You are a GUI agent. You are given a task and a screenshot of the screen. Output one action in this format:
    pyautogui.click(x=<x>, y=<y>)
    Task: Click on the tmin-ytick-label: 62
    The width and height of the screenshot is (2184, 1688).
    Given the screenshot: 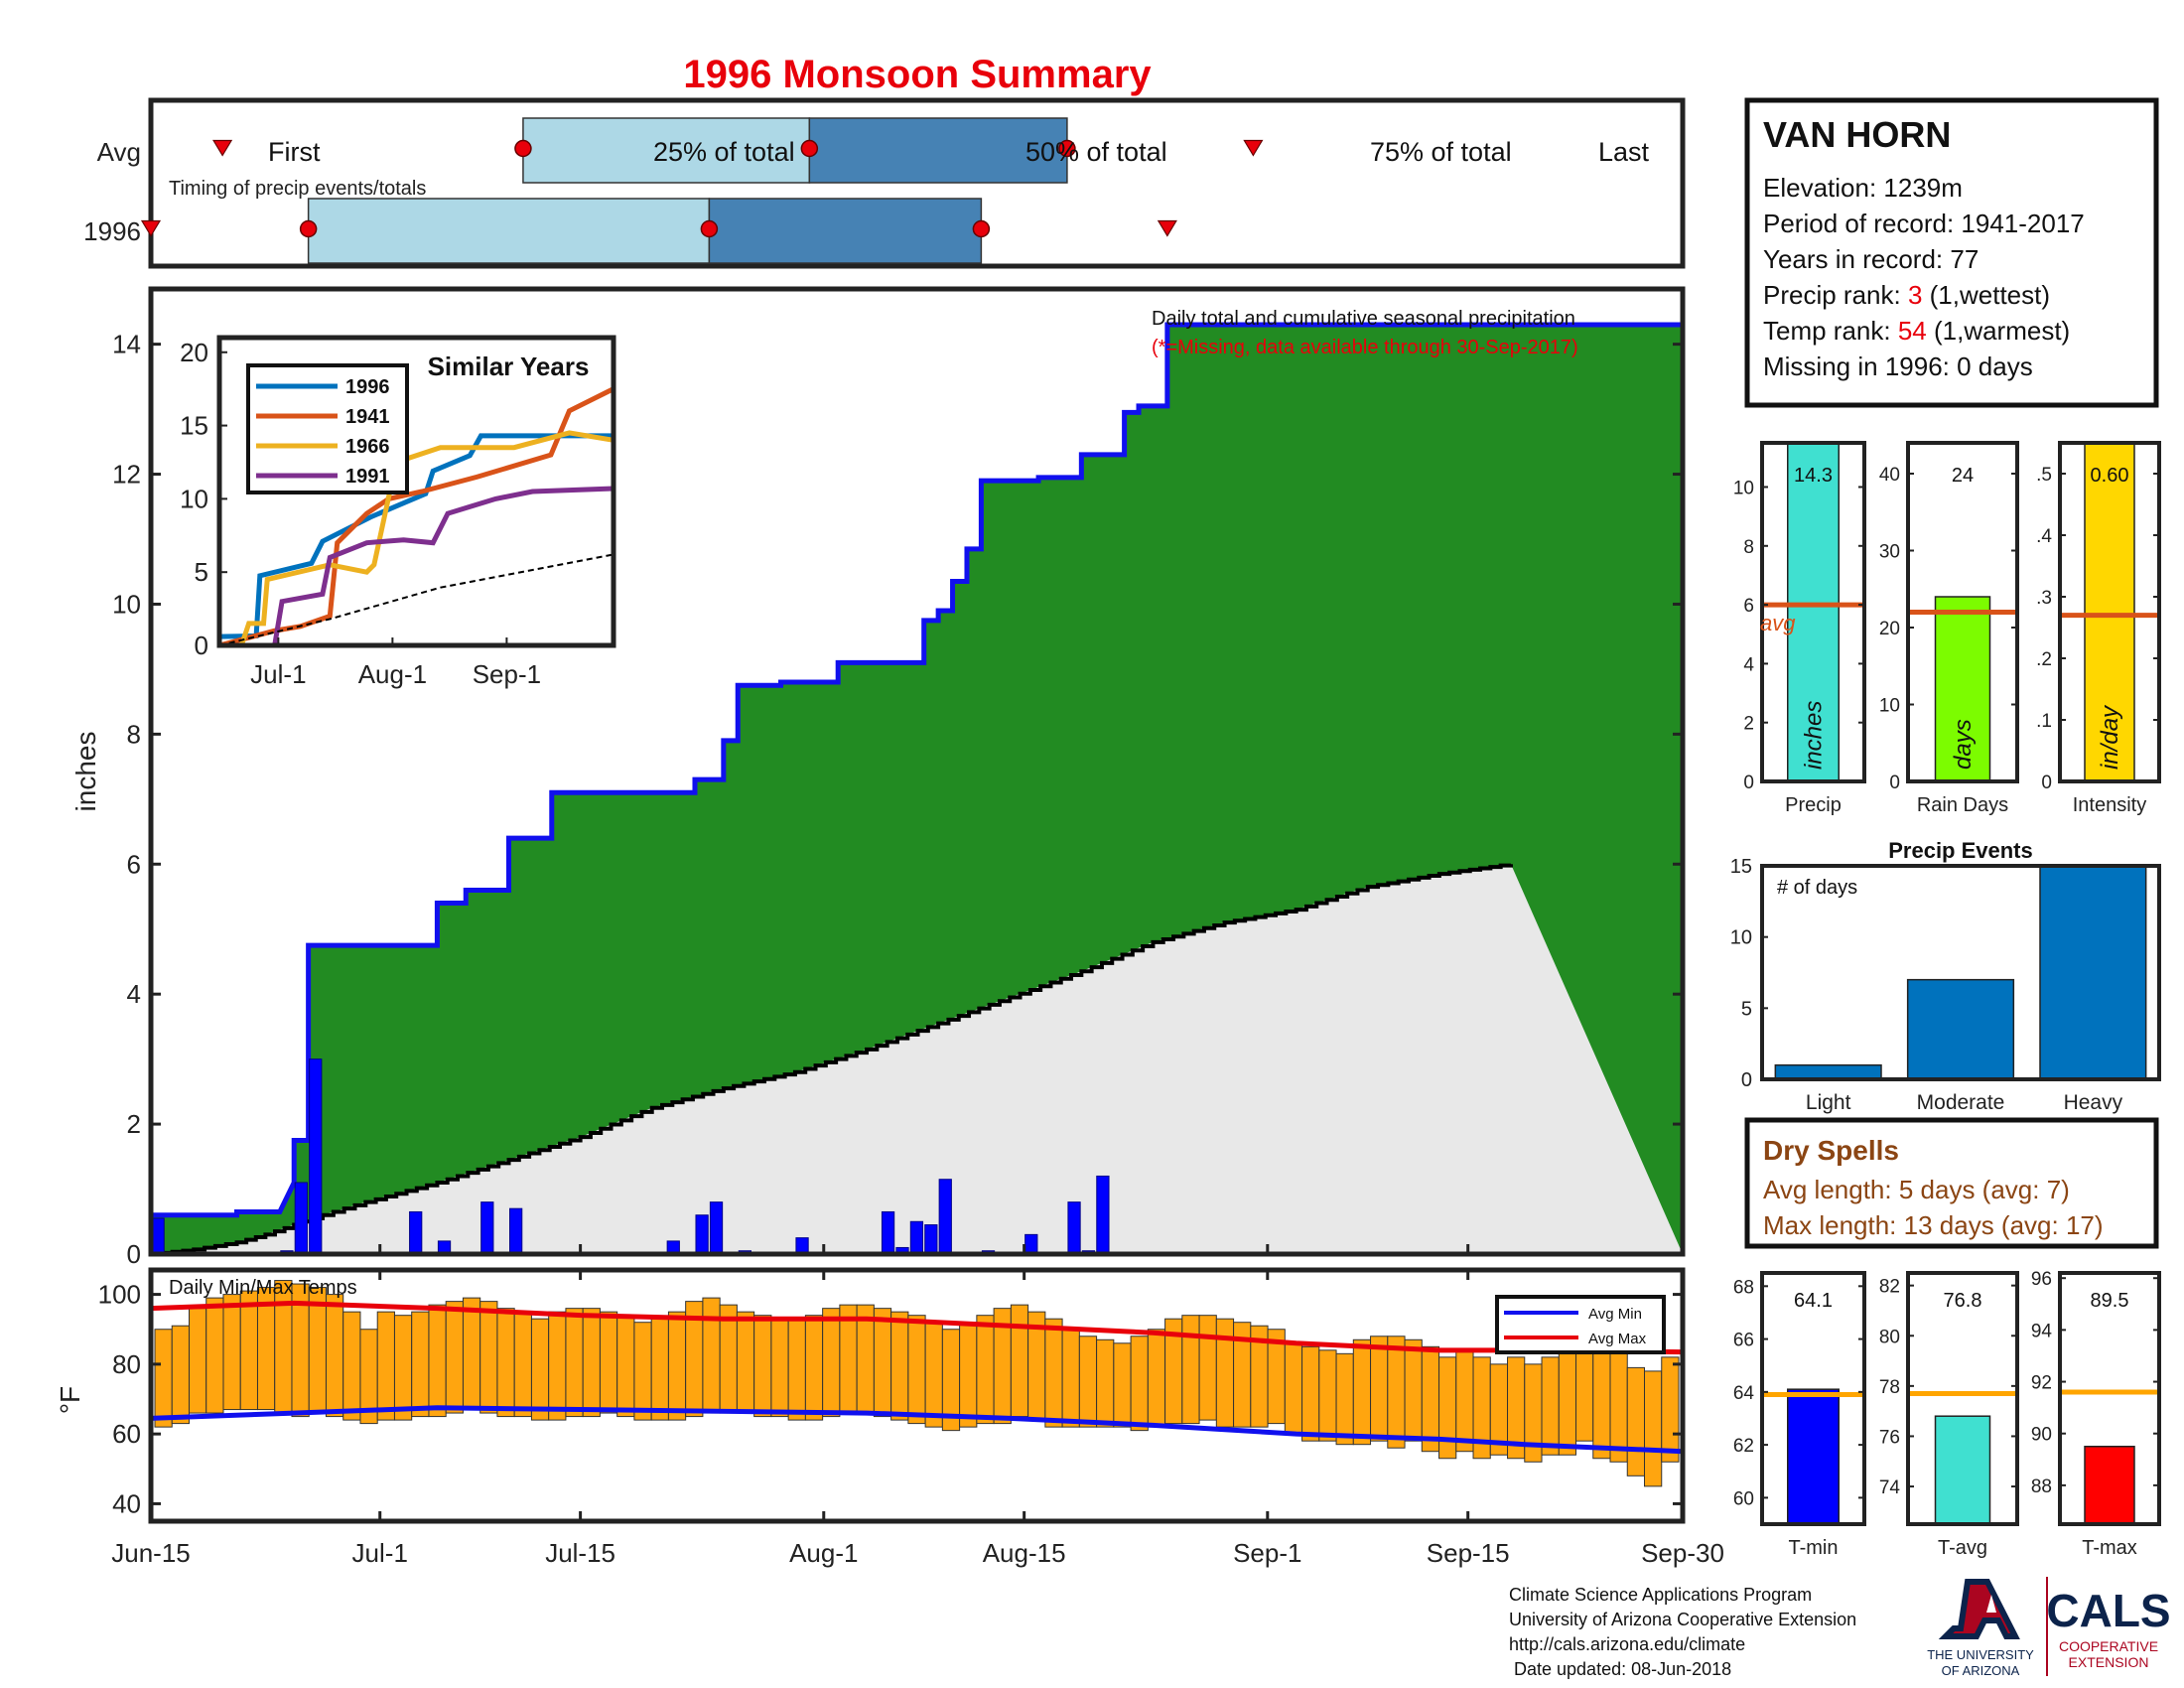 What is the action you would take?
    pyautogui.click(x=1743, y=1446)
    